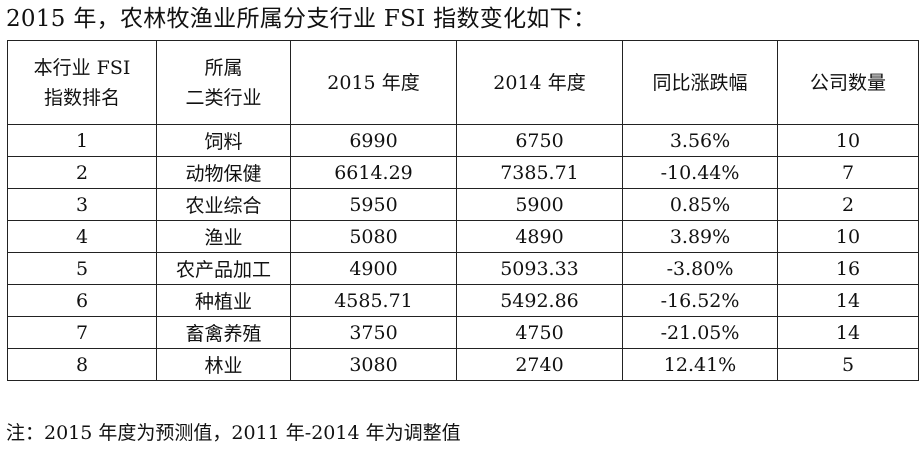  Describe the element at coordinates (700, 82) in the screenshot. I see `header-yoy-change: 同比涨跌幅` at that location.